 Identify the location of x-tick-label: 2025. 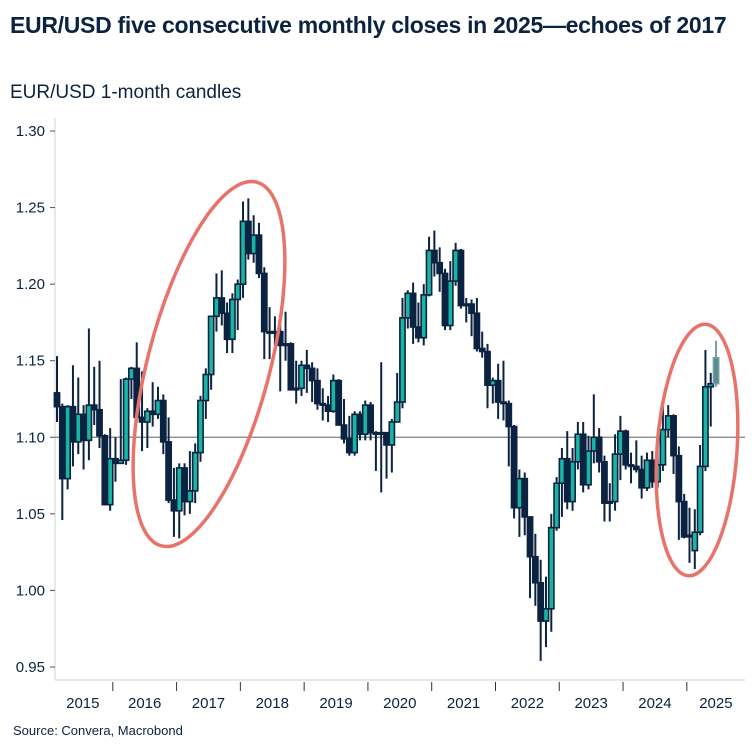
(715, 703).